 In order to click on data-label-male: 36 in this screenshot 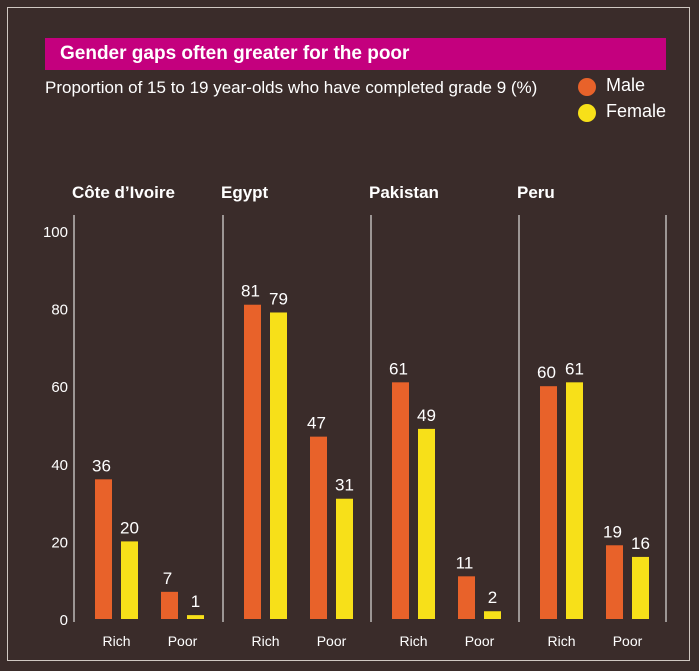, I will do `click(101, 465)`.